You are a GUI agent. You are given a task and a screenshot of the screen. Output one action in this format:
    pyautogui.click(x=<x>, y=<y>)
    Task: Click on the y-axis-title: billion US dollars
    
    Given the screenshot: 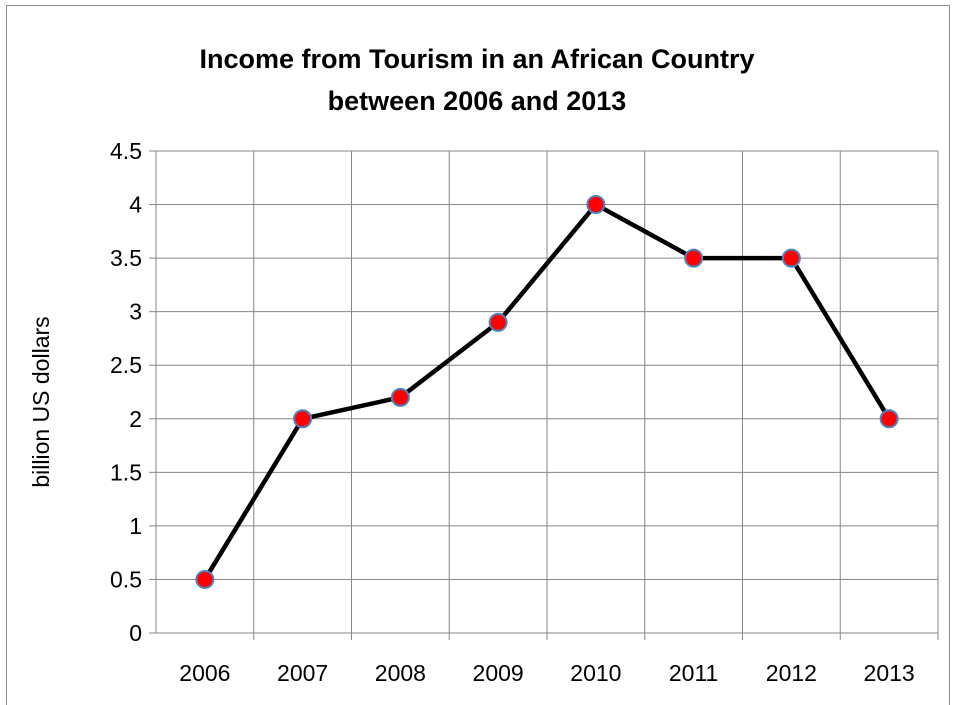 What is the action you would take?
    pyautogui.click(x=41, y=401)
    